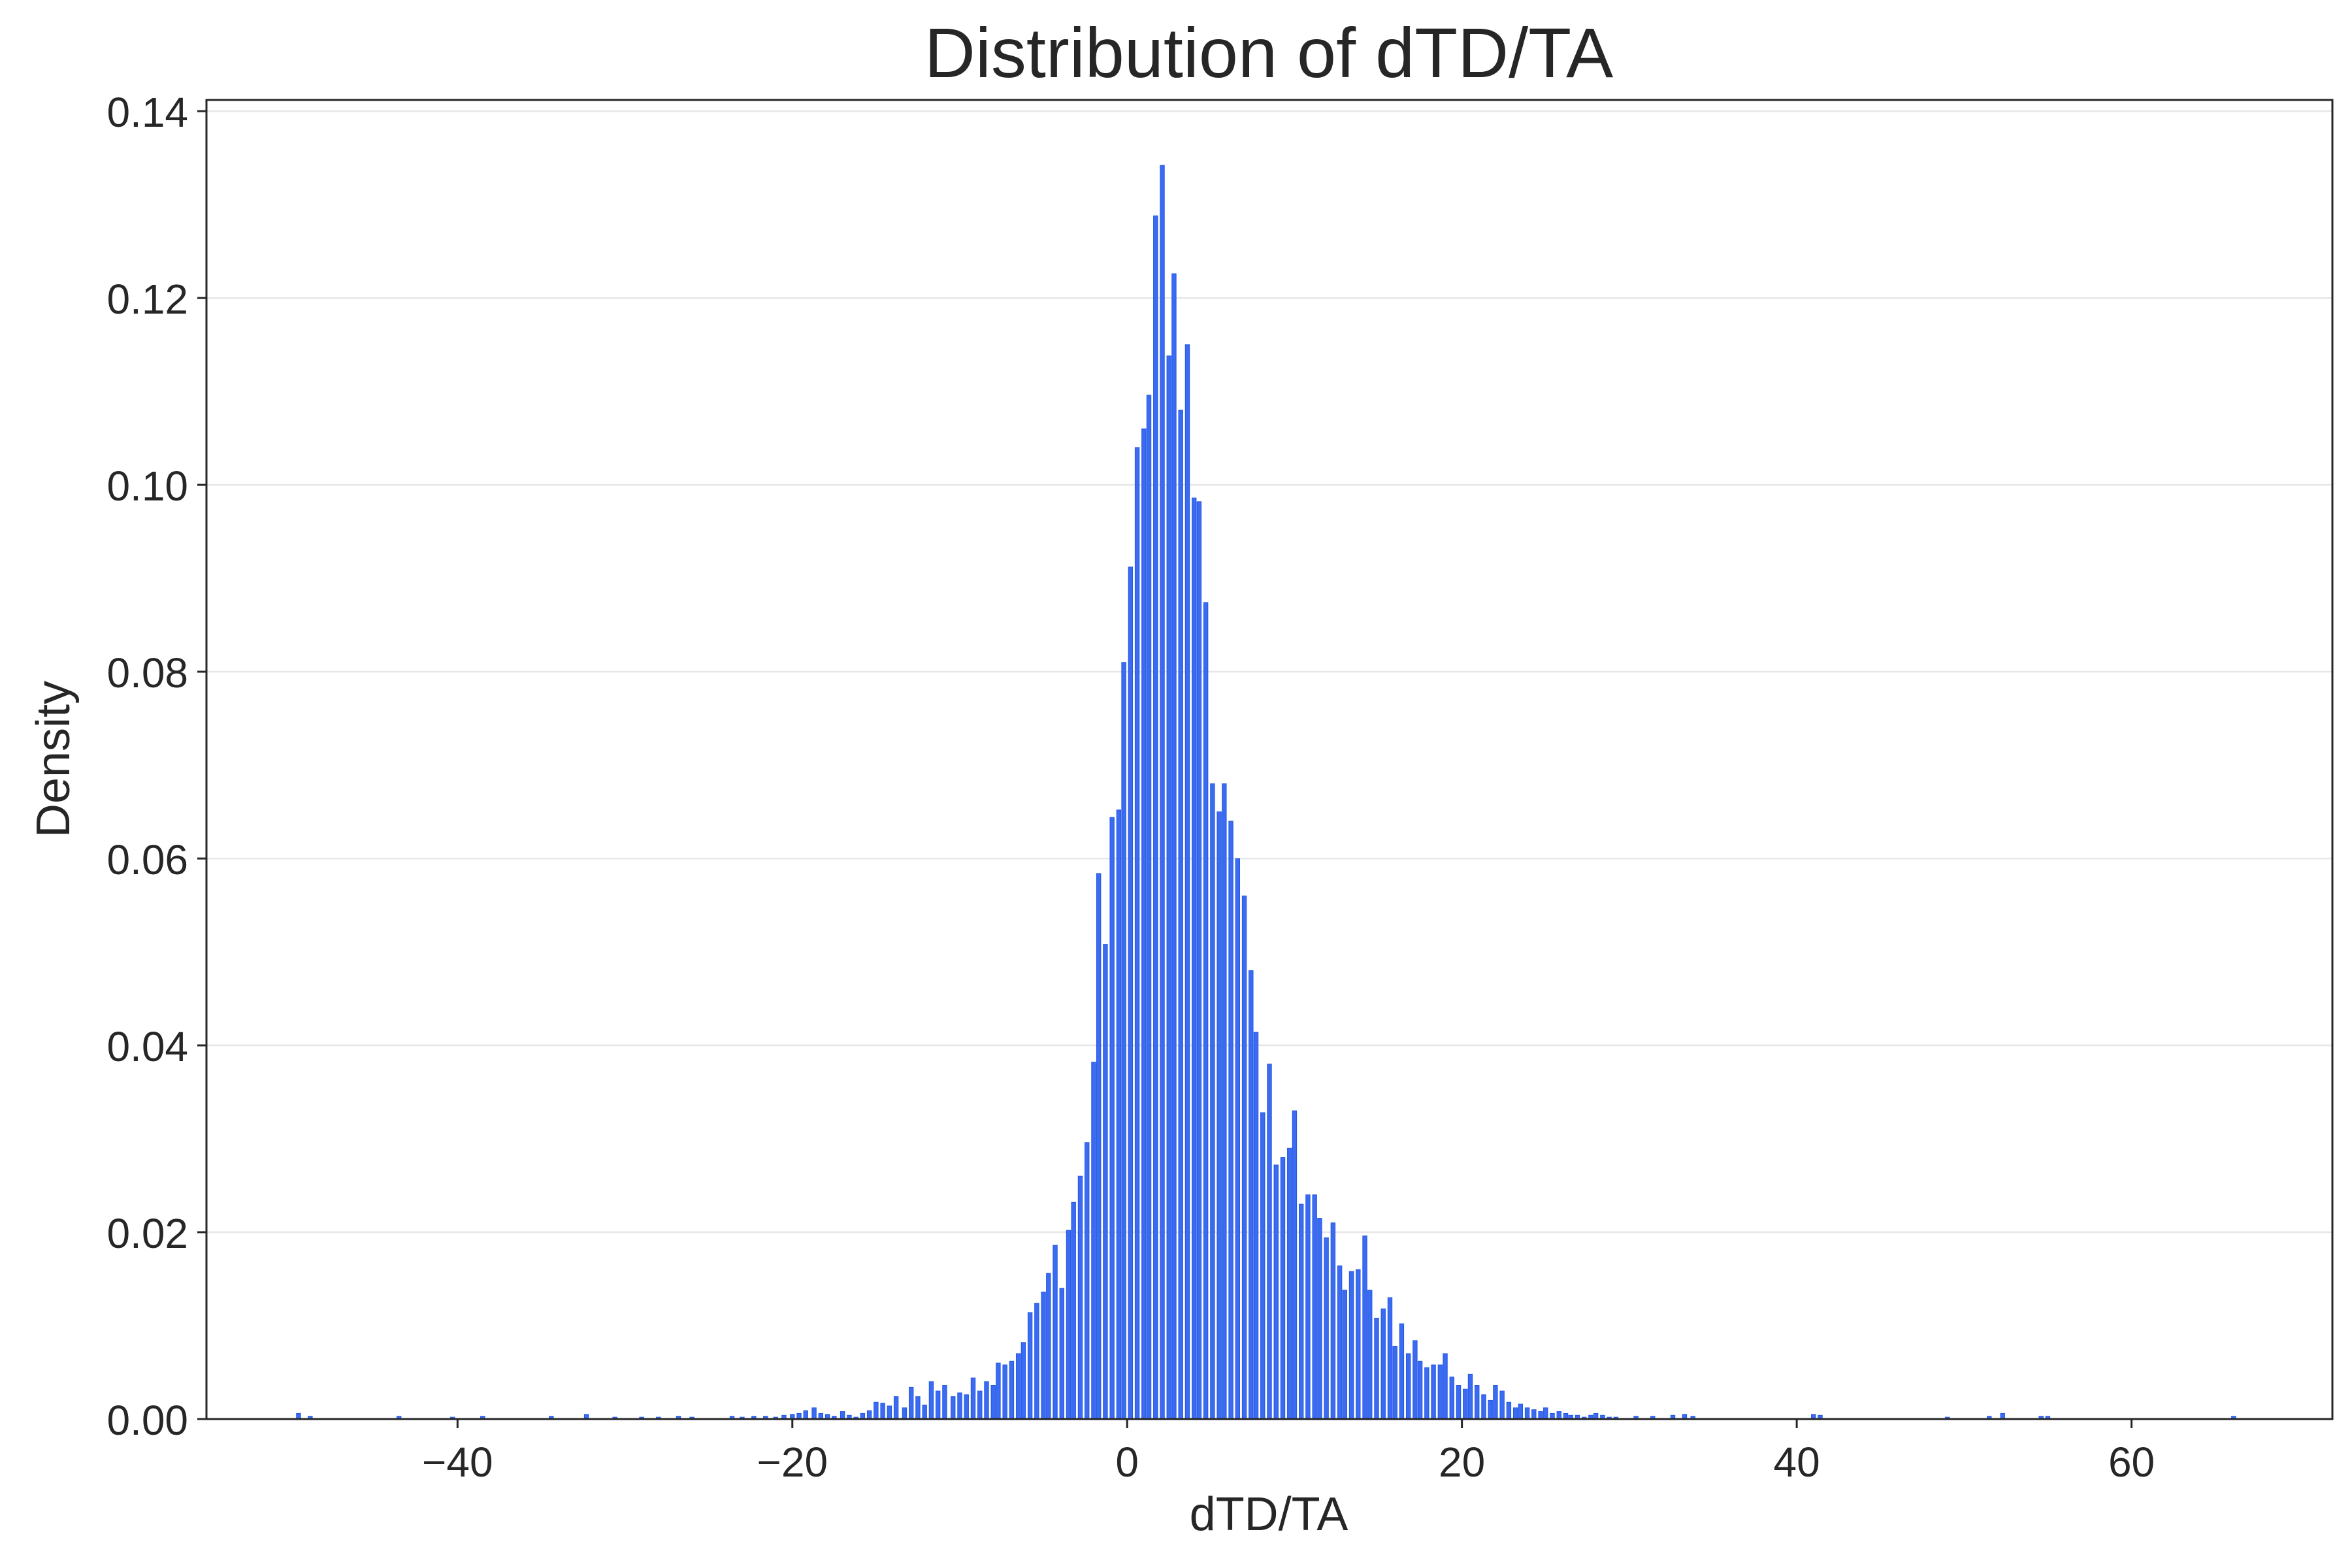 The width and height of the screenshot is (2352, 1568). Describe the element at coordinates (1288, 1452) in the screenshot. I see `x-axis-ticks: −40 −20 0 20 40 60` at that location.